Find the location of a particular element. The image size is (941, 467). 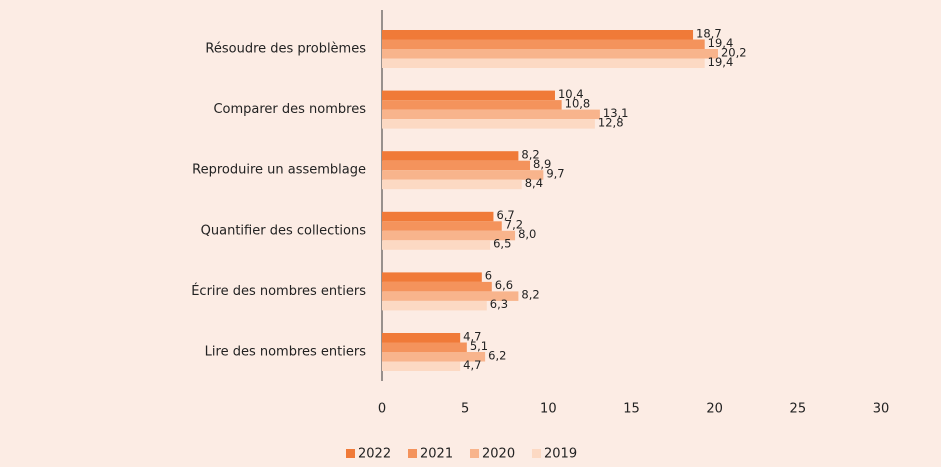

value-label: 13,1 is located at coordinates (616, 113).